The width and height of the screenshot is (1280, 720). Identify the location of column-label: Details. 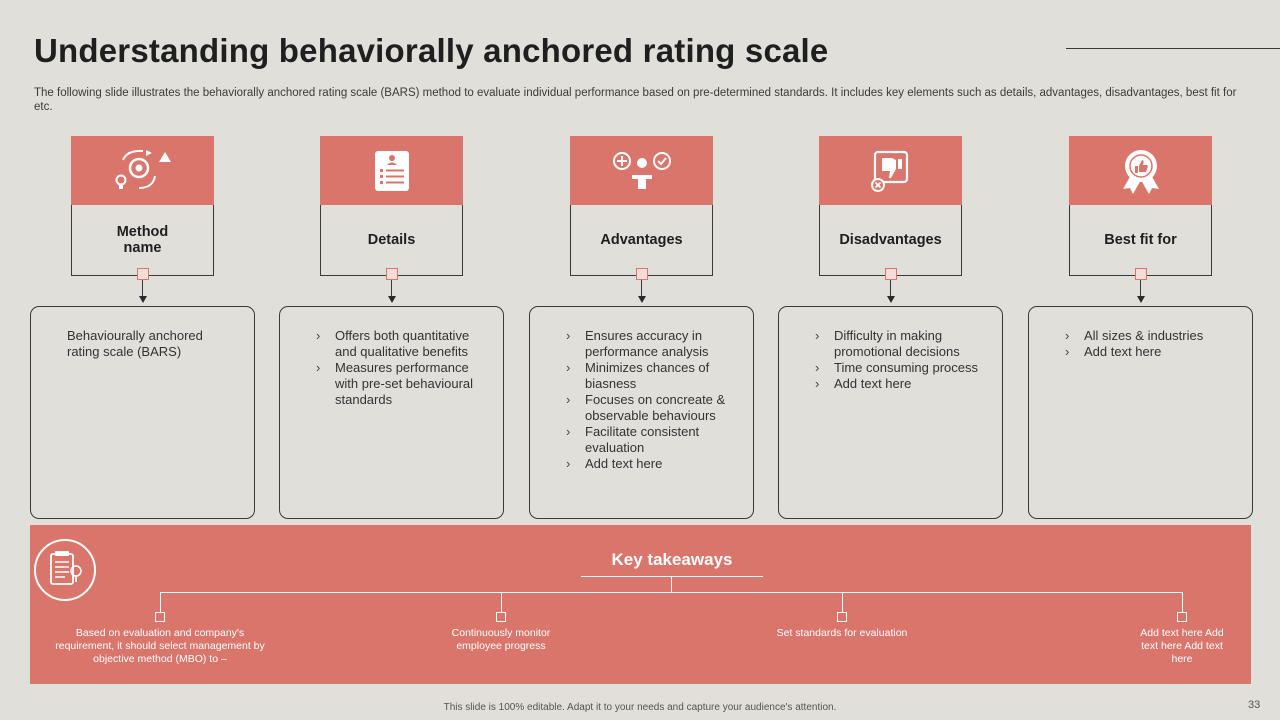
(391, 240).